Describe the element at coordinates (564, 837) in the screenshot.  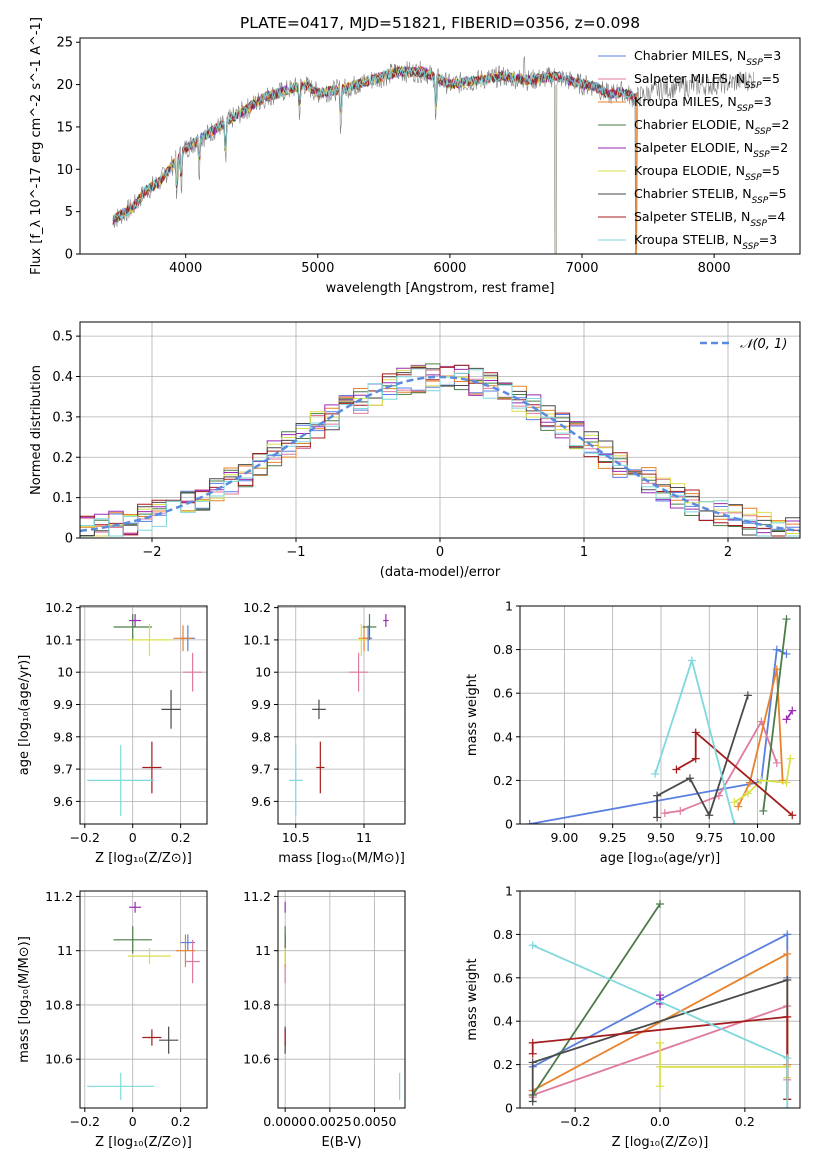
I see `x-tick-label: 9.00` at that location.